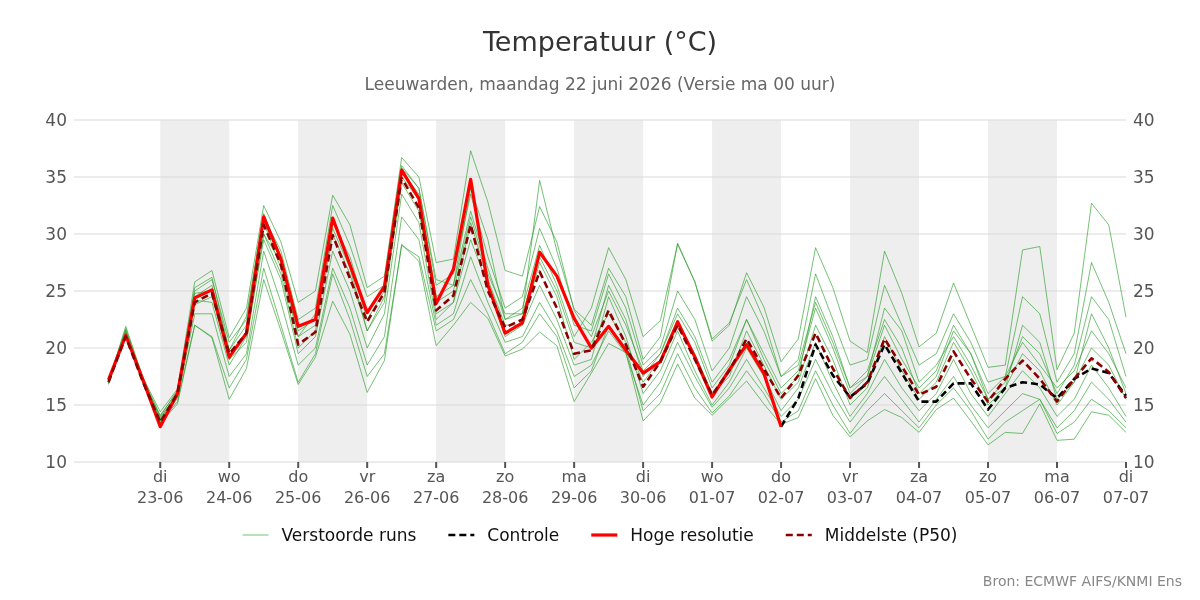  I want to click on x-tick-label: vr 03-07, so click(850, 487).